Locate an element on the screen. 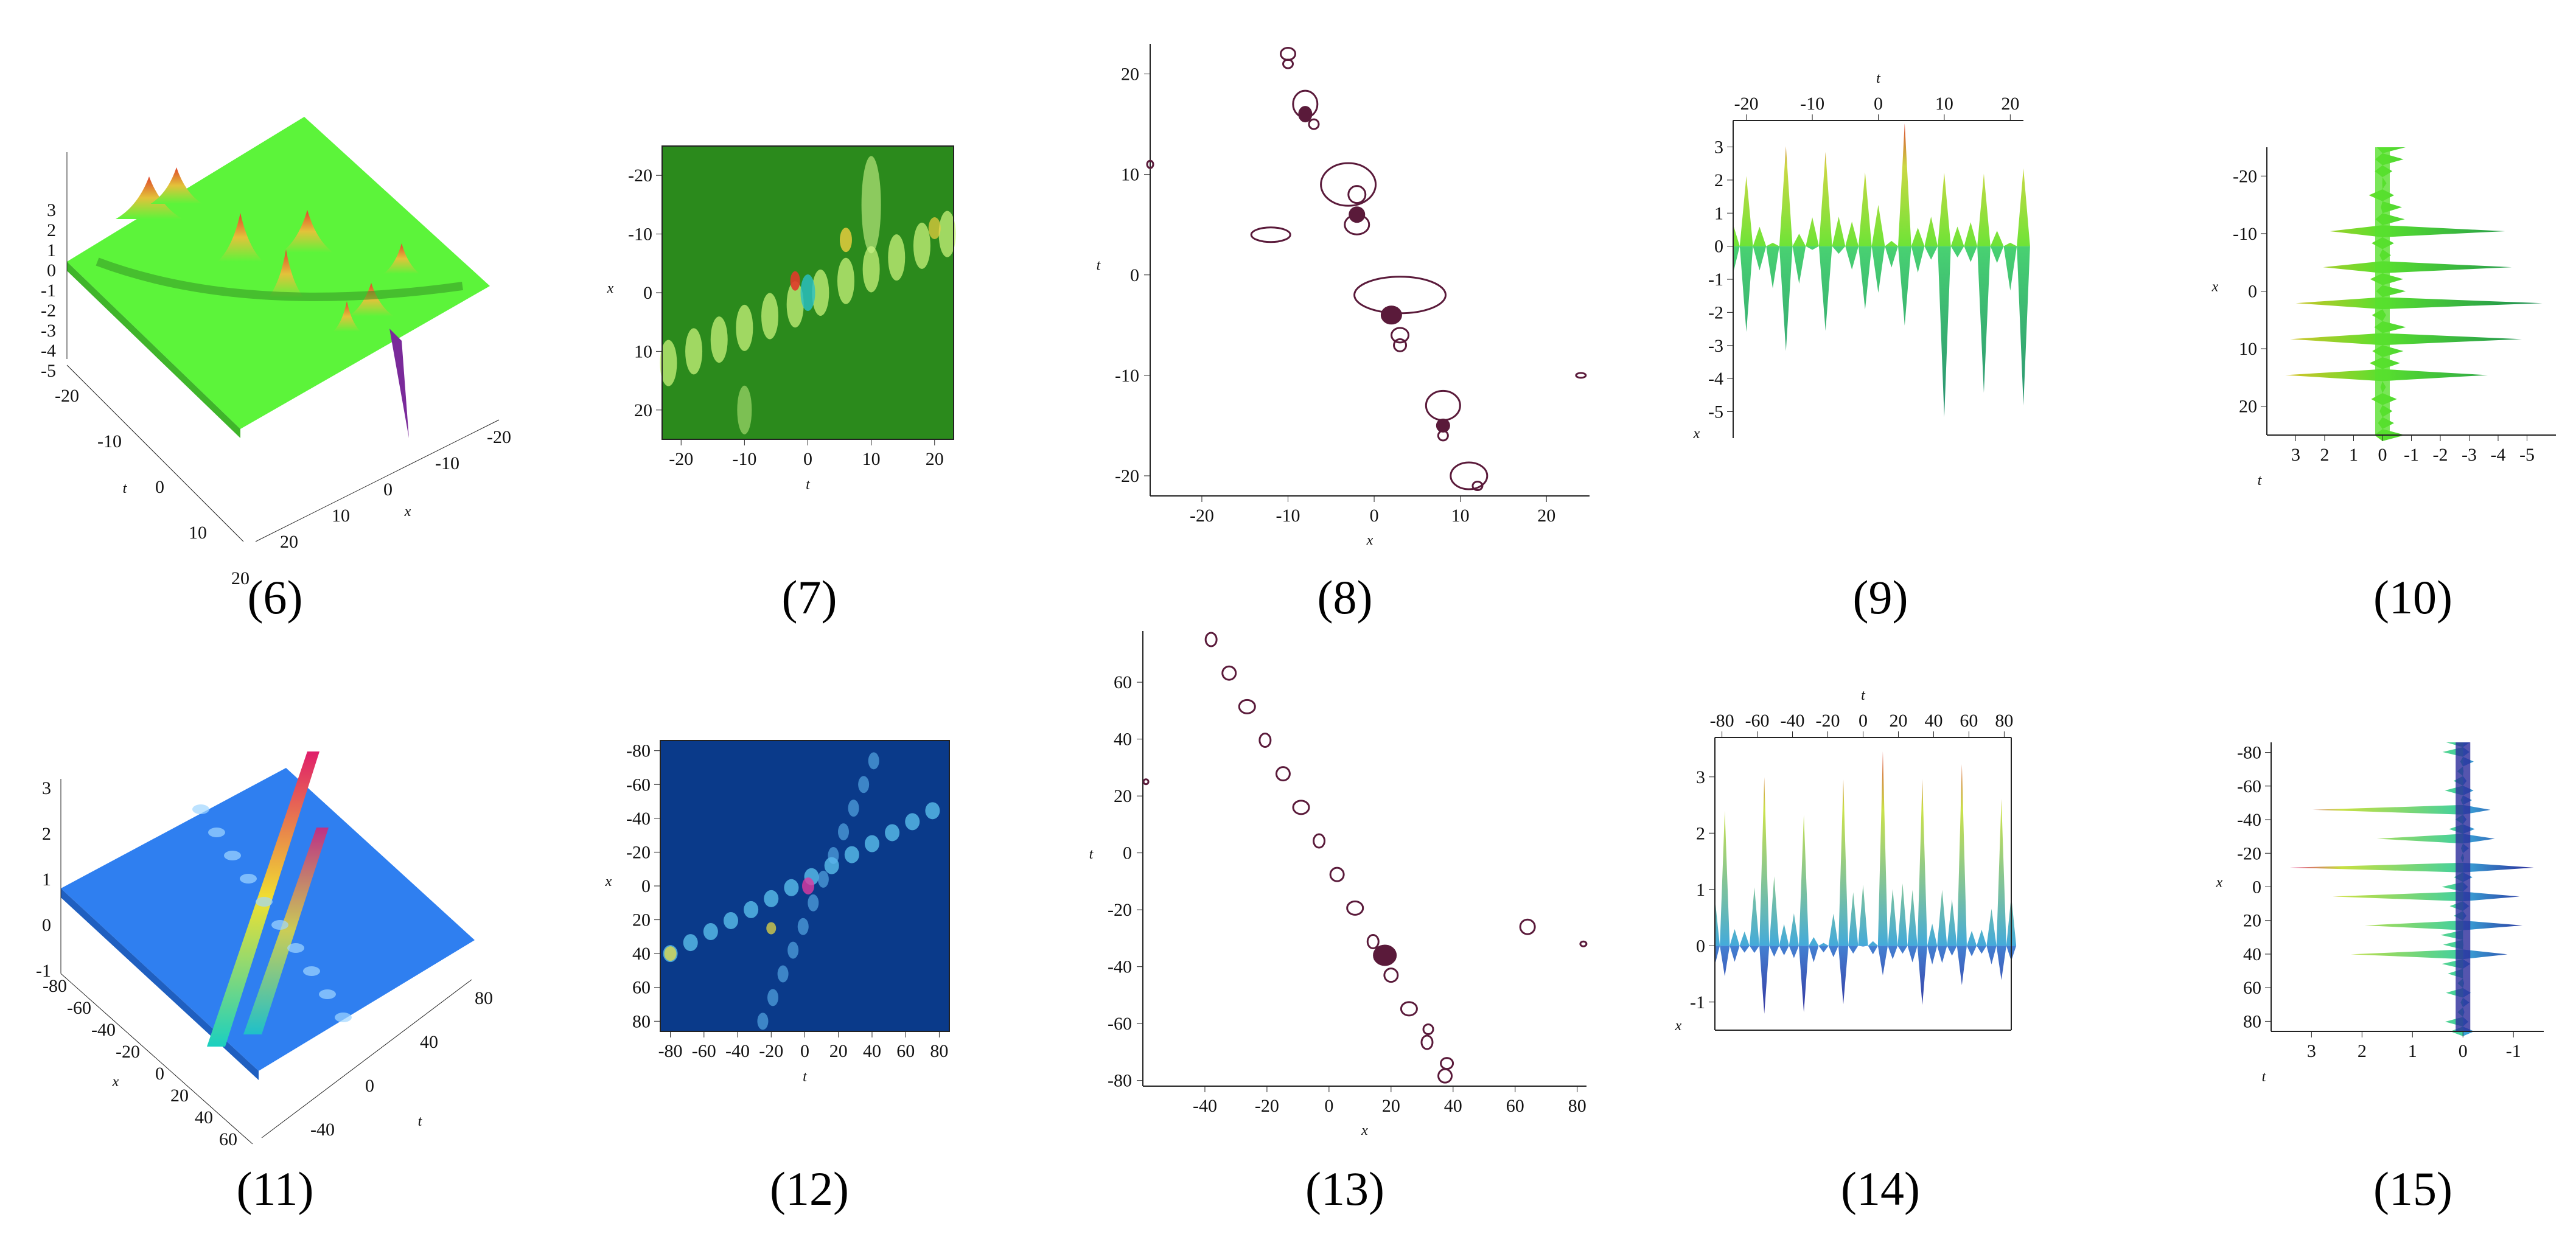 The width and height of the screenshot is (2576, 1248). top-tick-label: 10 is located at coordinates (1944, 104).